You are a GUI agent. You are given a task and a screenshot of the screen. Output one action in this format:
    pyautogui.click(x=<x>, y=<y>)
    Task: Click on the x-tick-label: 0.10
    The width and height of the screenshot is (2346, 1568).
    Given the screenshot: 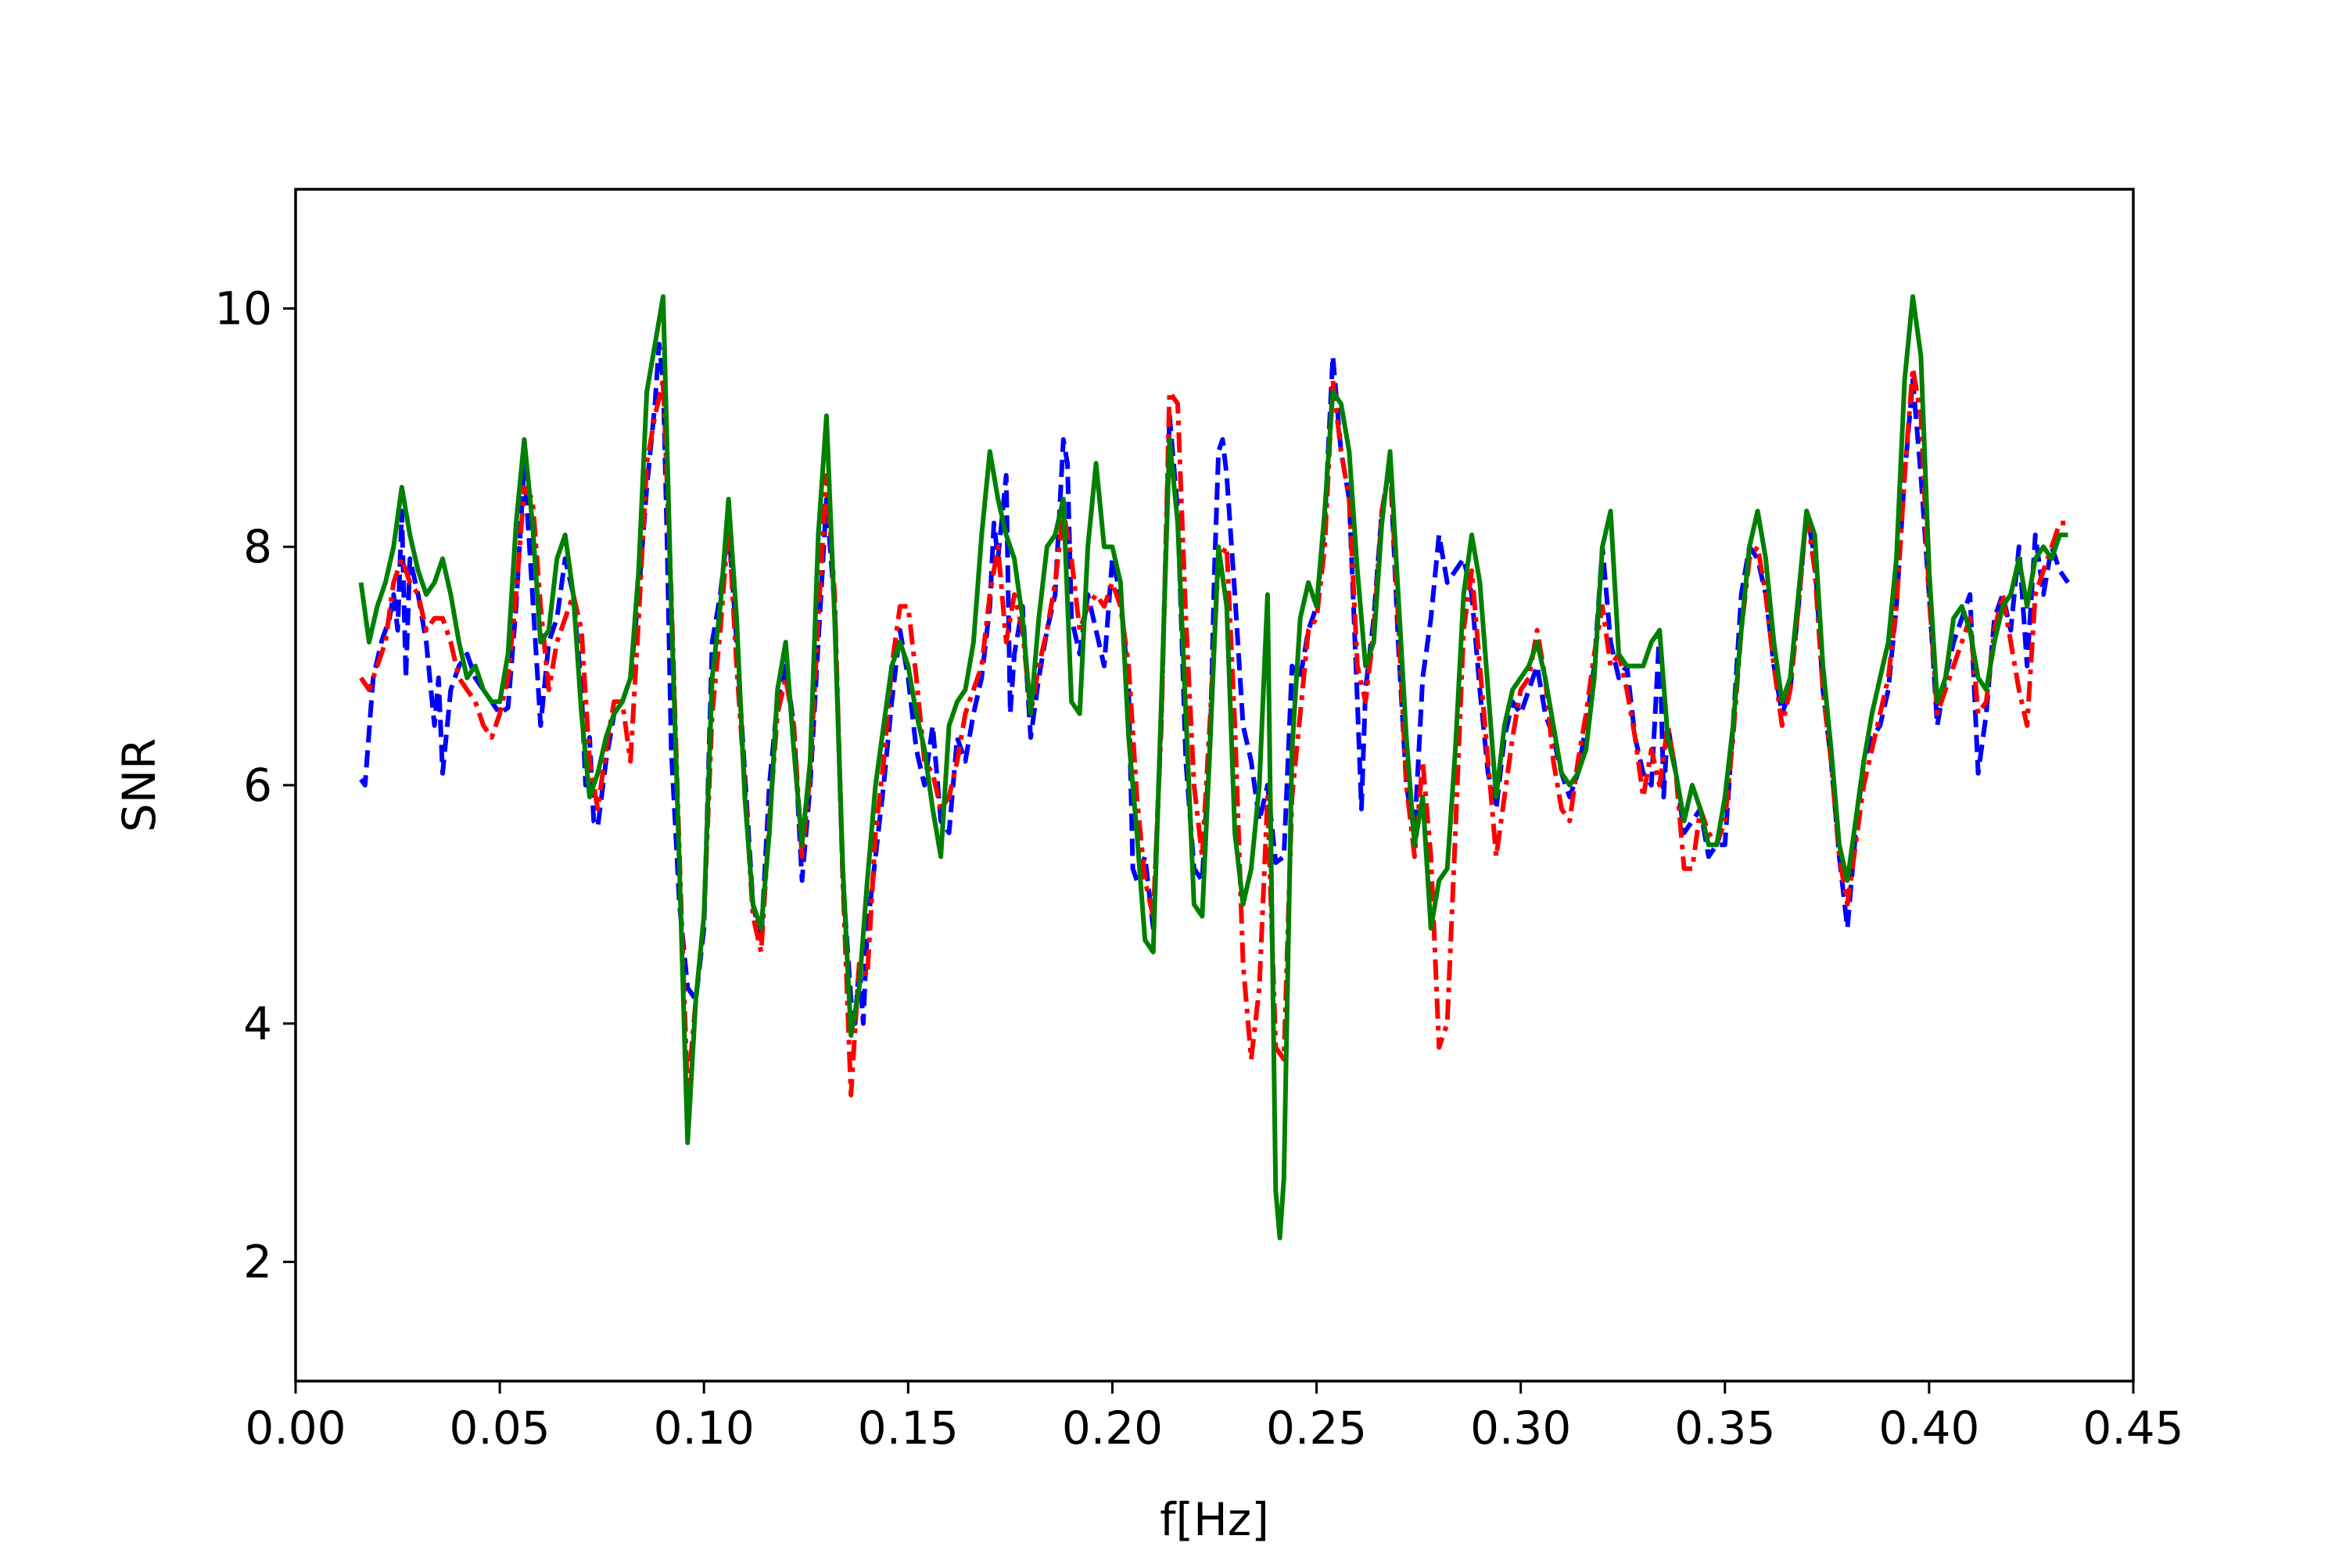 What is the action you would take?
    pyautogui.click(x=704, y=1428)
    